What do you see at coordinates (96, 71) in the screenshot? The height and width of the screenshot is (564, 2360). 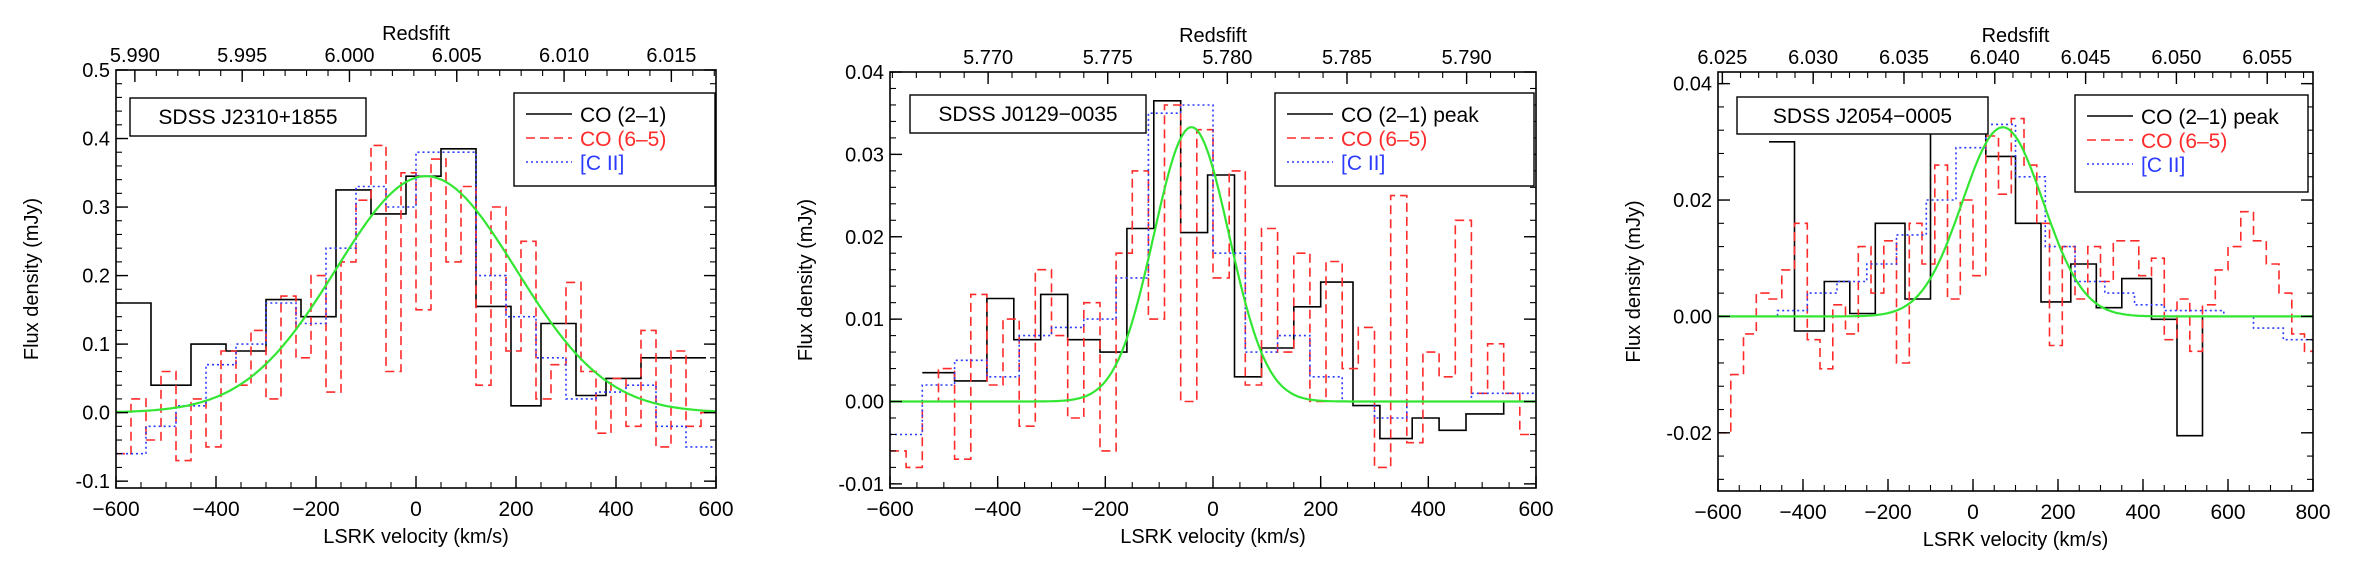 I see `y-tick-label: 0.5` at bounding box center [96, 71].